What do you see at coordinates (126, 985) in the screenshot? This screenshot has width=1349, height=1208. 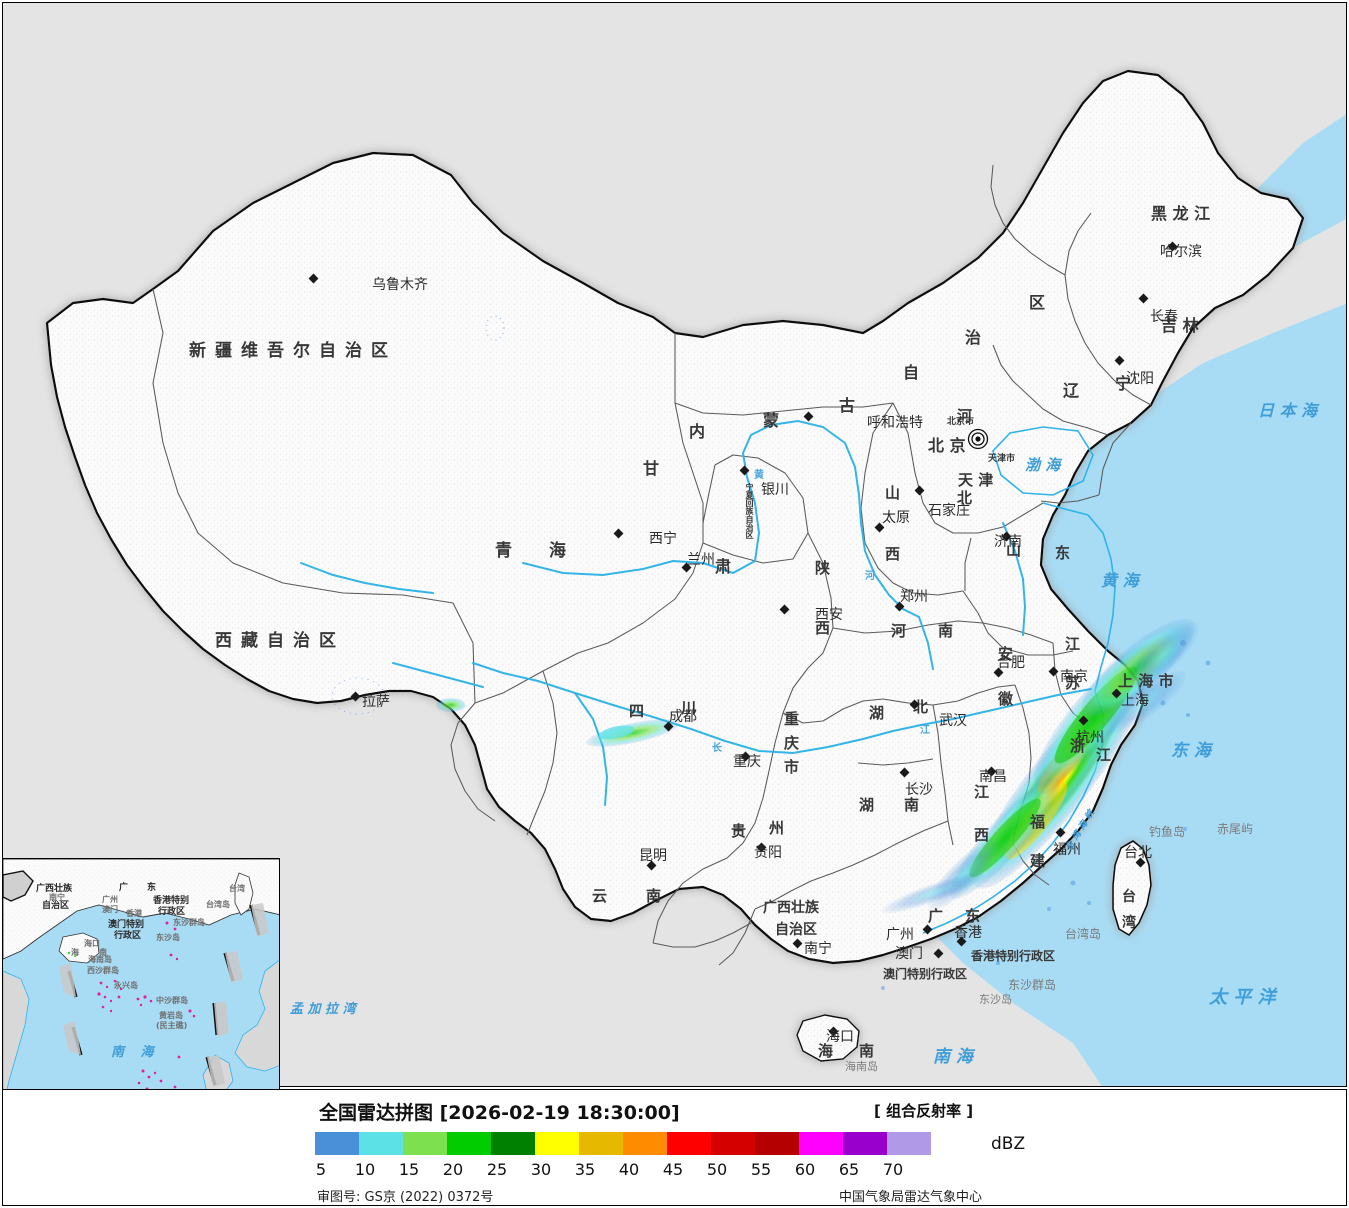 I see `inset-label-21: 永兴岛` at bounding box center [126, 985].